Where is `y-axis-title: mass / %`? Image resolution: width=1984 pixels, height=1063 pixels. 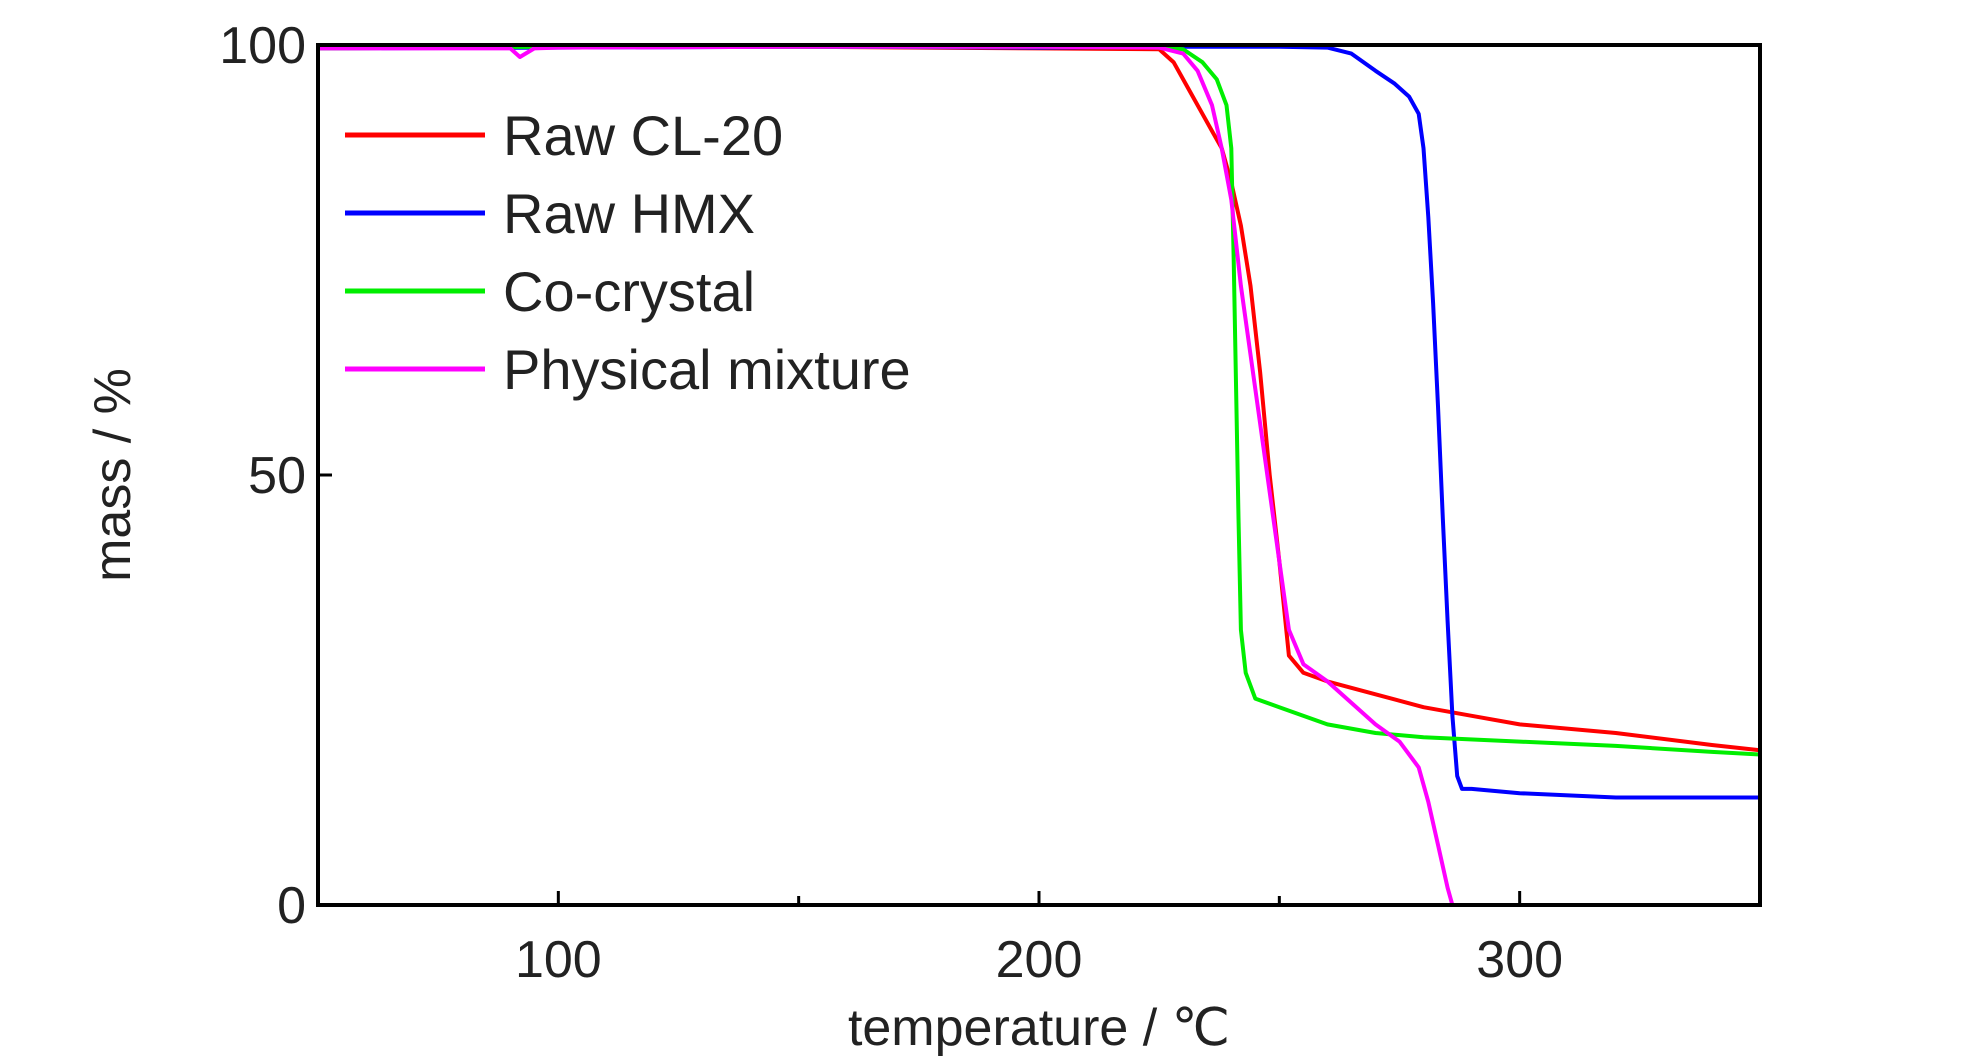 y-axis-title: mass / % is located at coordinates (113, 475).